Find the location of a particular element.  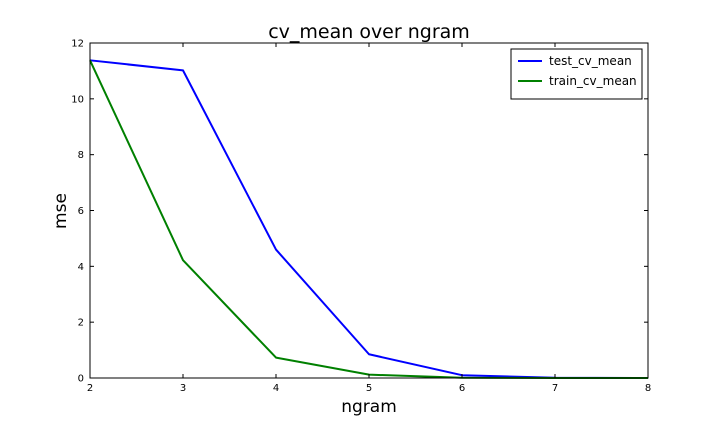

y-tick-label: 6 is located at coordinates (81, 211).